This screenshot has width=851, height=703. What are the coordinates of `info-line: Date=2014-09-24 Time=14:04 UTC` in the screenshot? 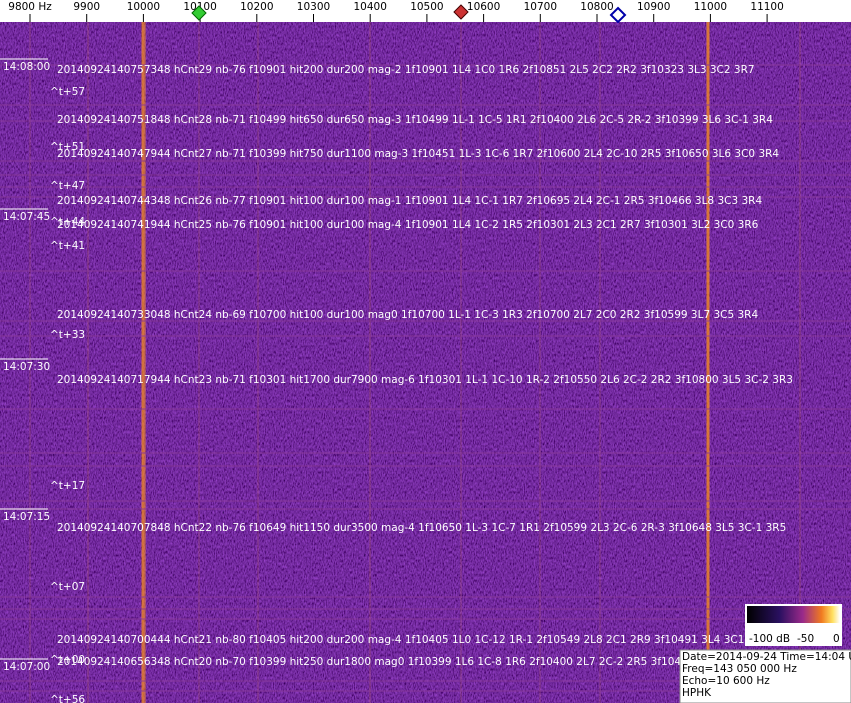 It's located at (766, 657).